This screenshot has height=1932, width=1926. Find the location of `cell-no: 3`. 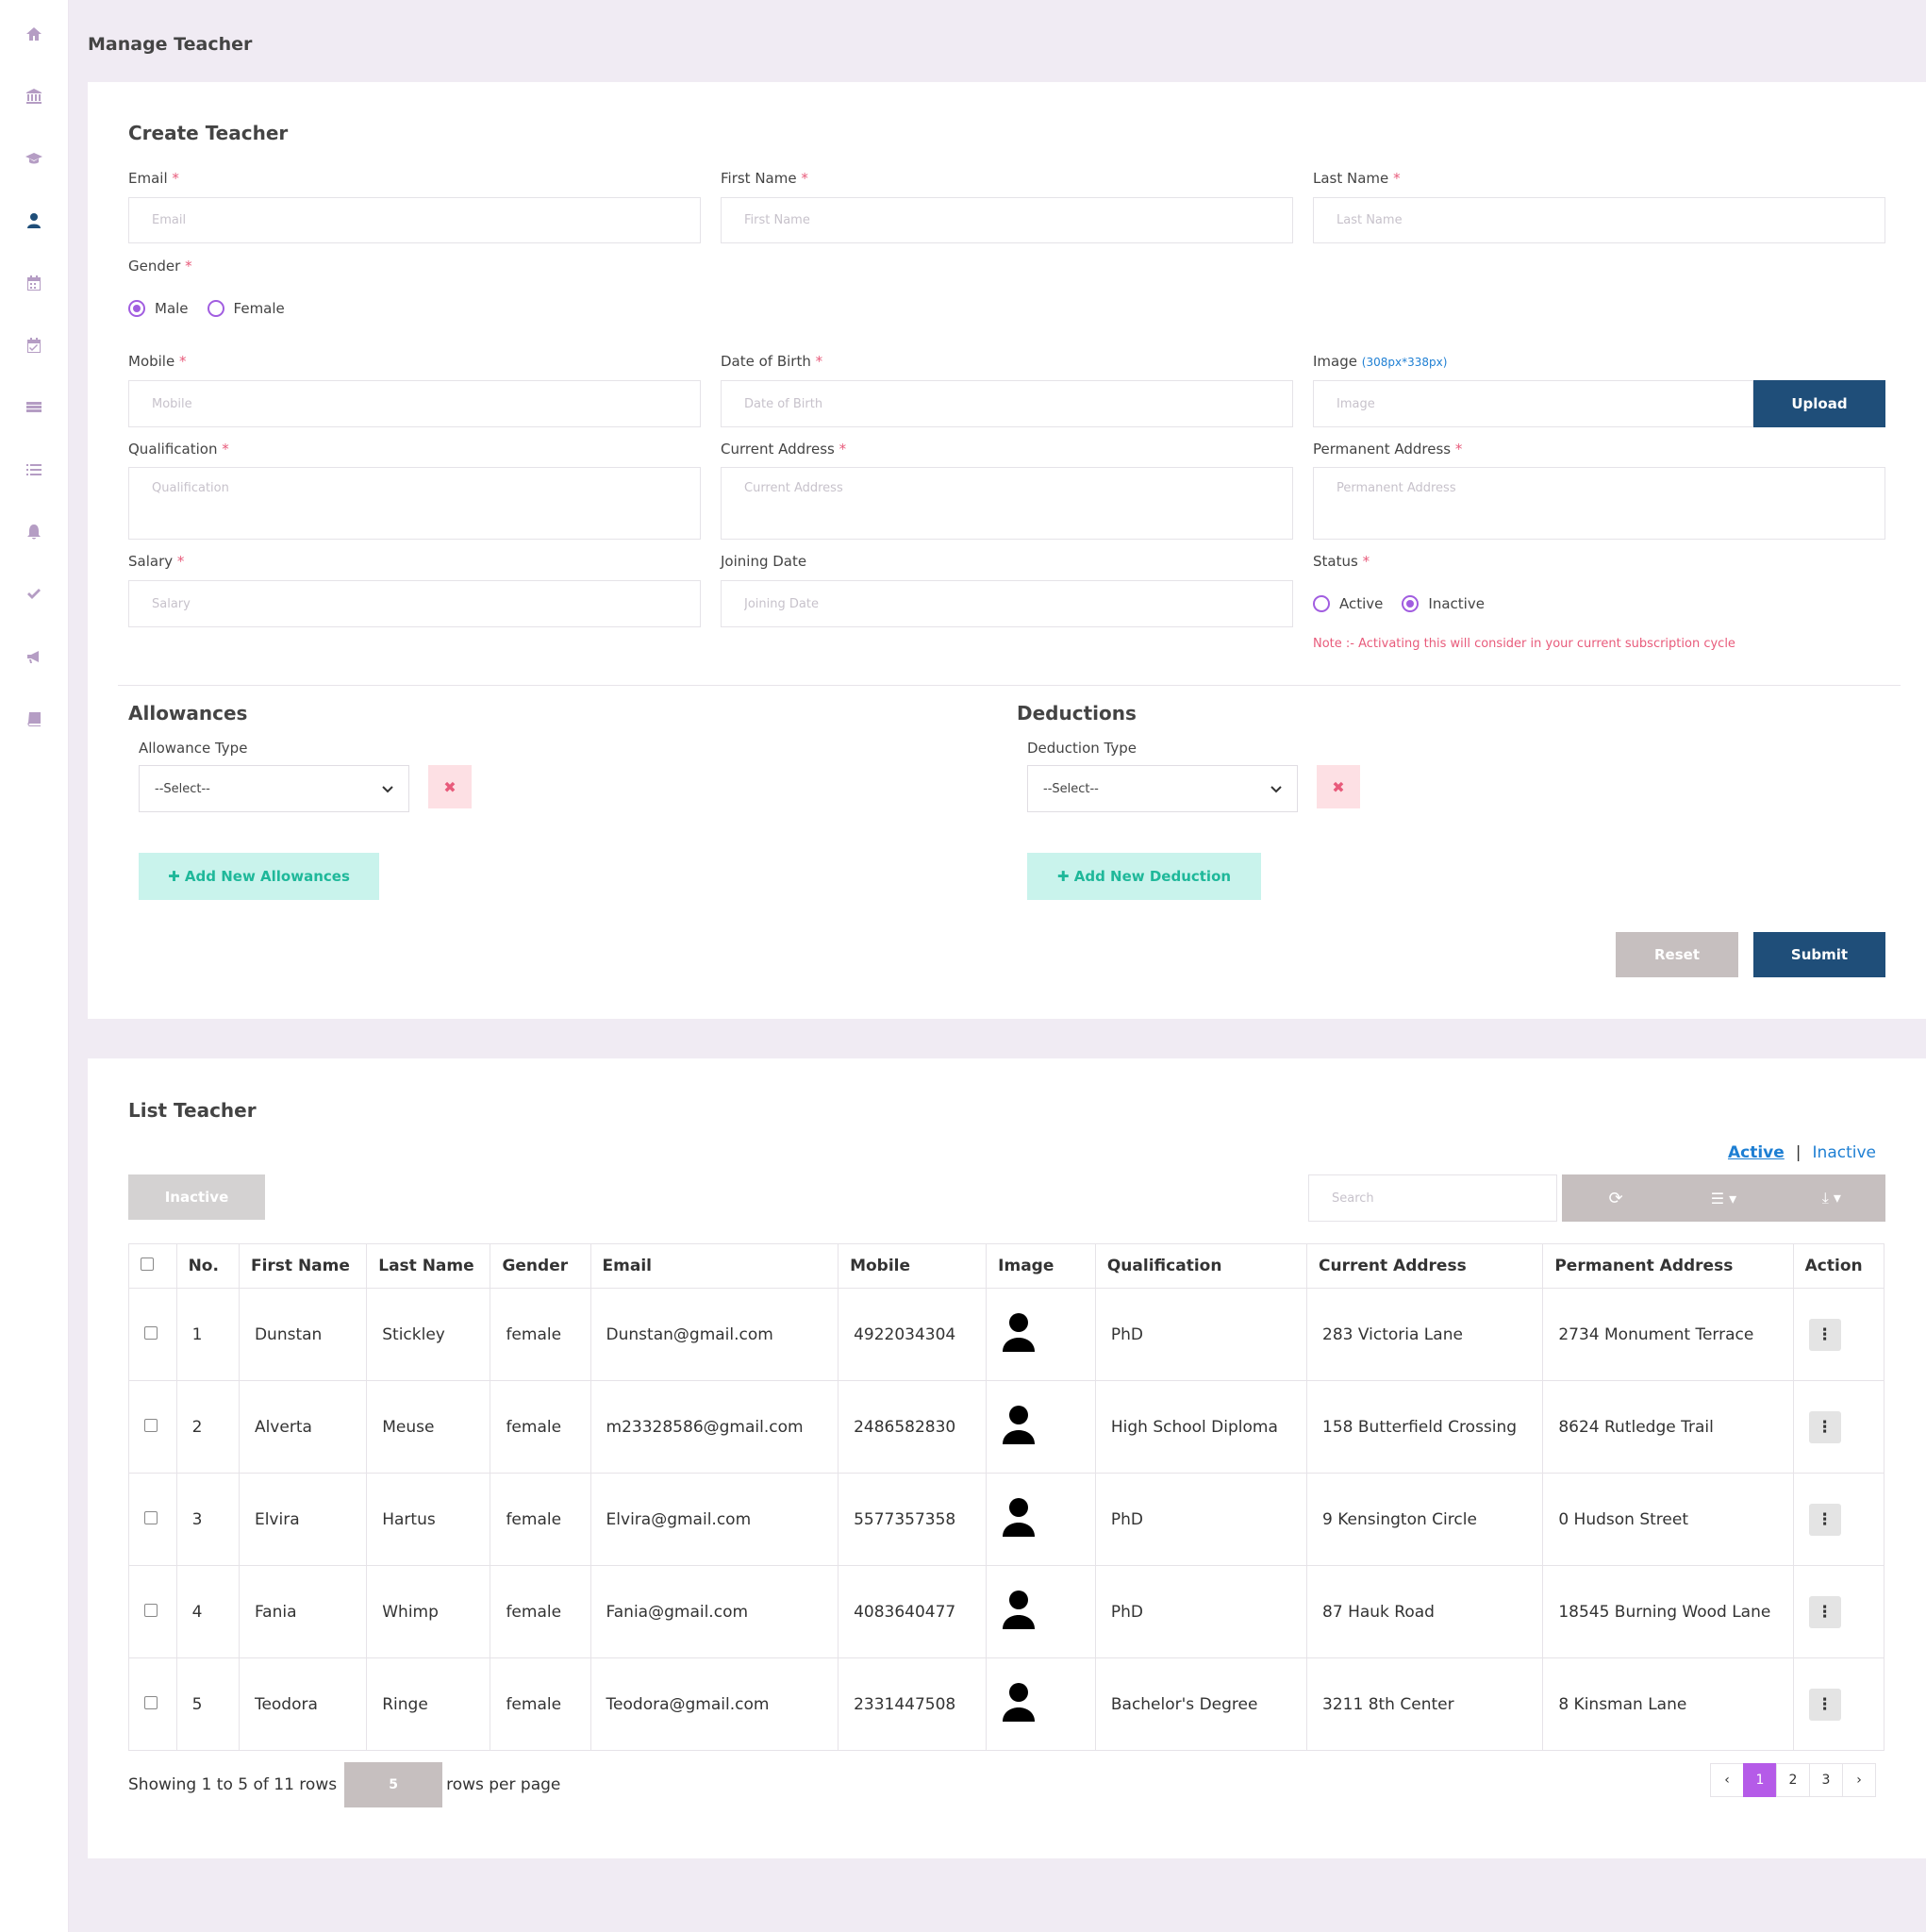

cell-no: 3 is located at coordinates (208, 1520).